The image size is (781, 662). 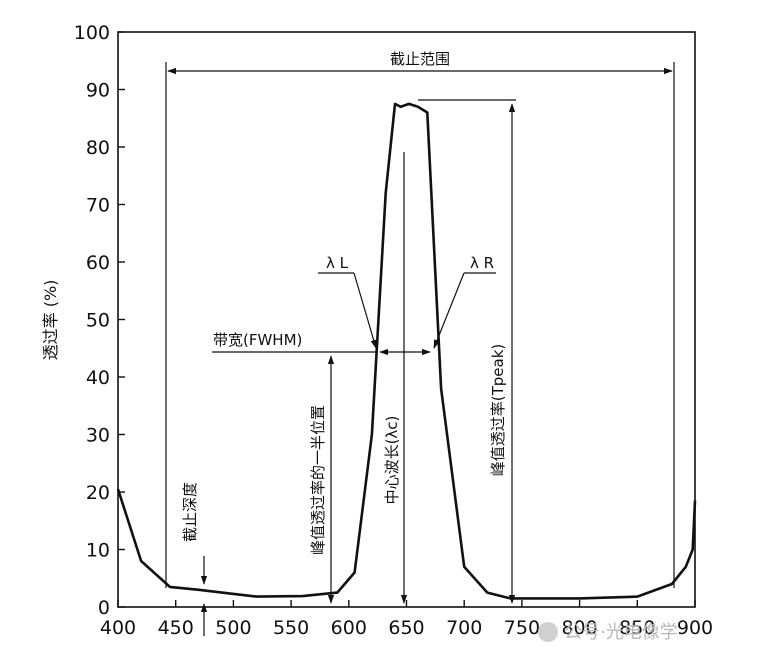 I want to click on y-tick-label: 90, so click(x=98, y=91).